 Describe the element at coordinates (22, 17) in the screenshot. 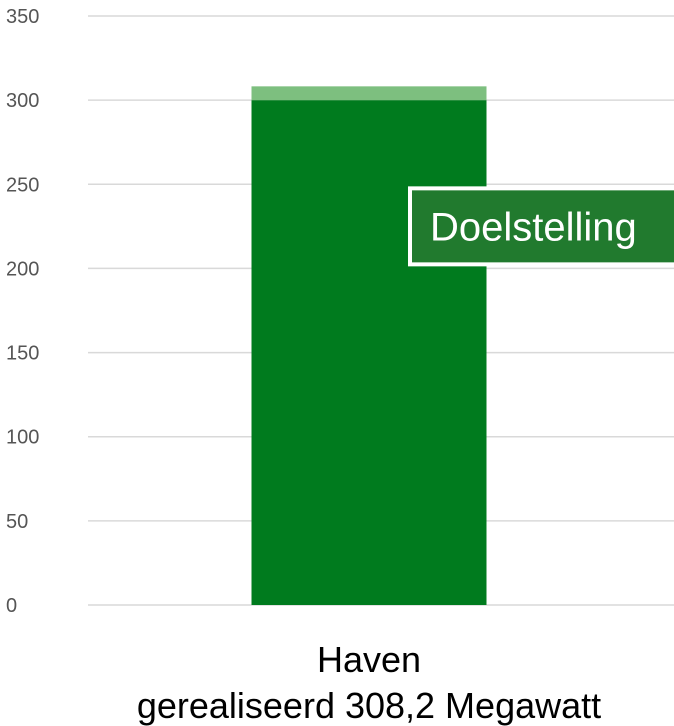

I see `y-tick-label-350: 350` at that location.